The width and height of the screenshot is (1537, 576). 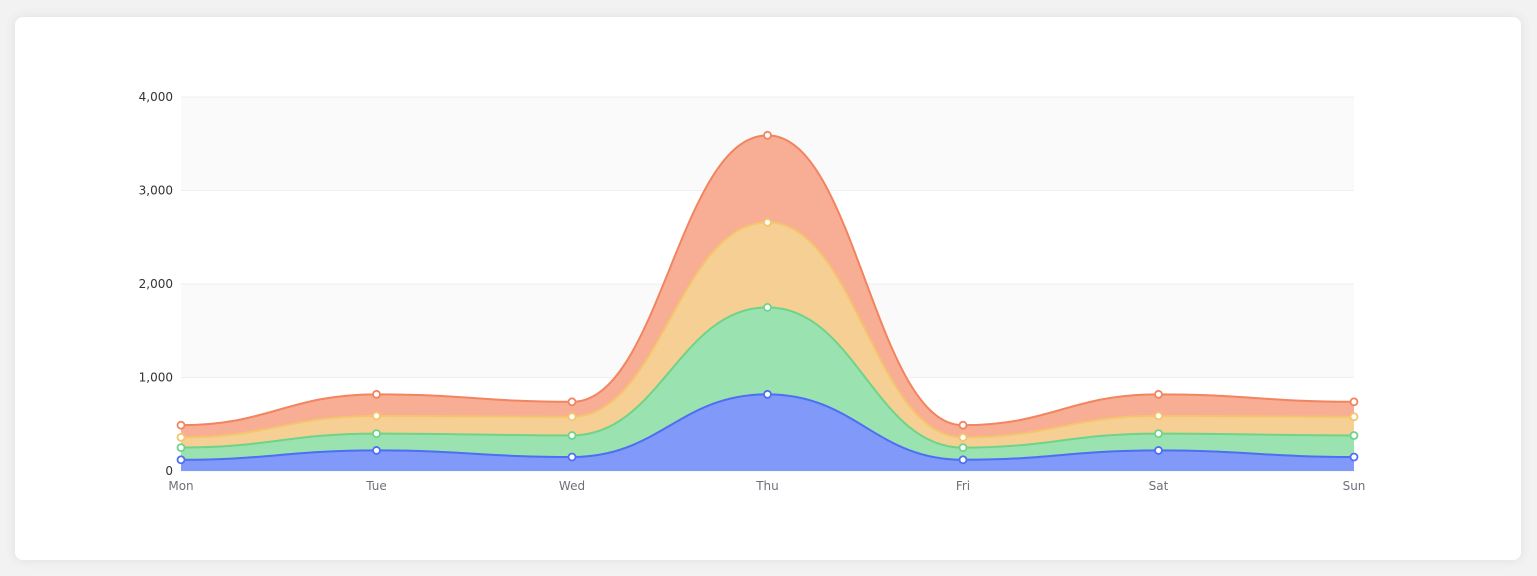 What do you see at coordinates (156, 284) in the screenshot?
I see `y-tick-label: 2,000` at bounding box center [156, 284].